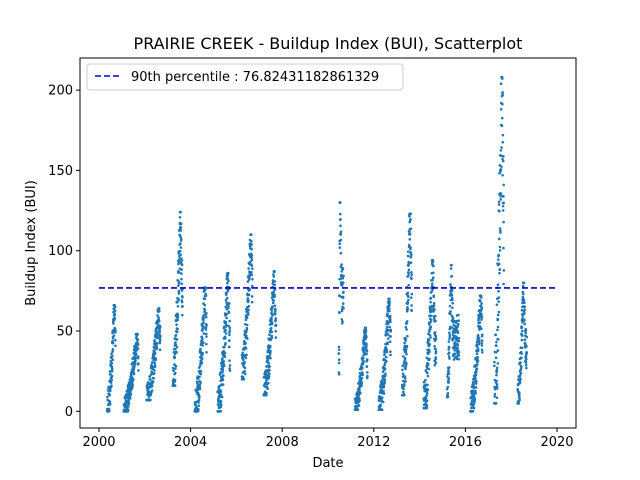 This screenshot has height=480, width=640. What do you see at coordinates (31, 243) in the screenshot?
I see `y-axis-label: Buildup Index (BUI)` at bounding box center [31, 243].